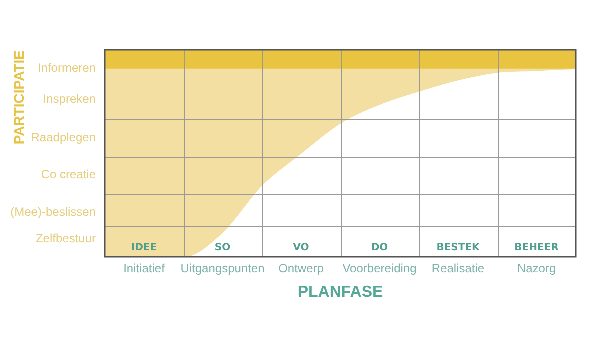  I want to click on text: Raadplegen, so click(63, 137).